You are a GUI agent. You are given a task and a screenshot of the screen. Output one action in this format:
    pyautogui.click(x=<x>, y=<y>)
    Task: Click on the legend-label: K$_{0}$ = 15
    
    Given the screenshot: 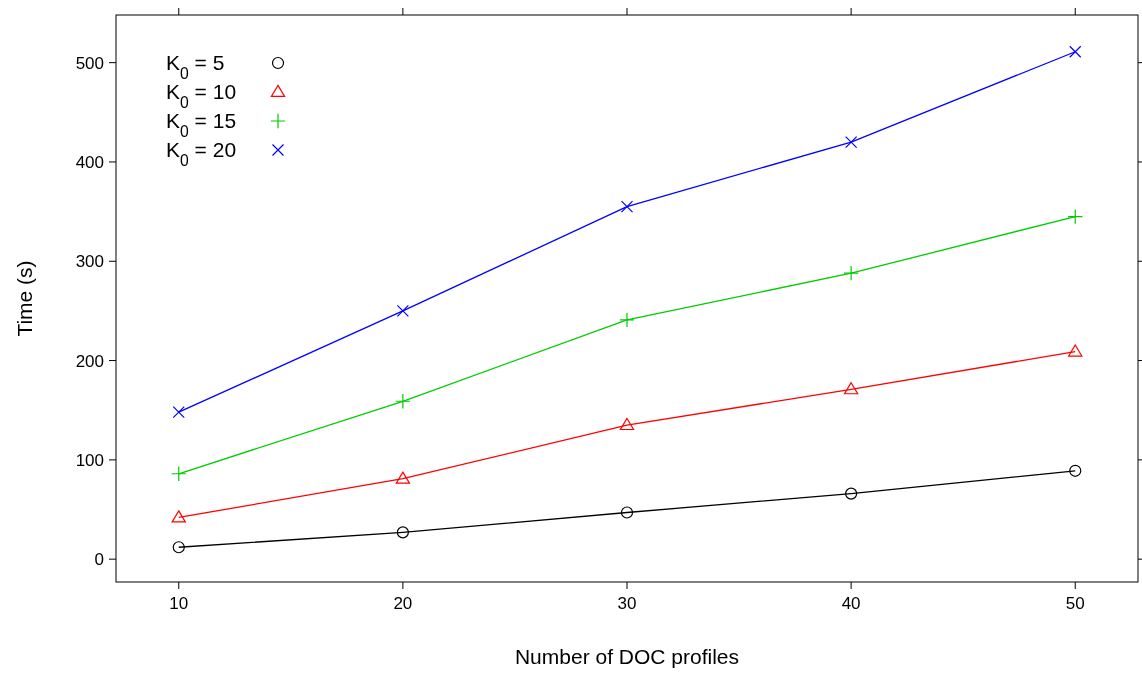 What is the action you would take?
    pyautogui.click(x=201, y=124)
    